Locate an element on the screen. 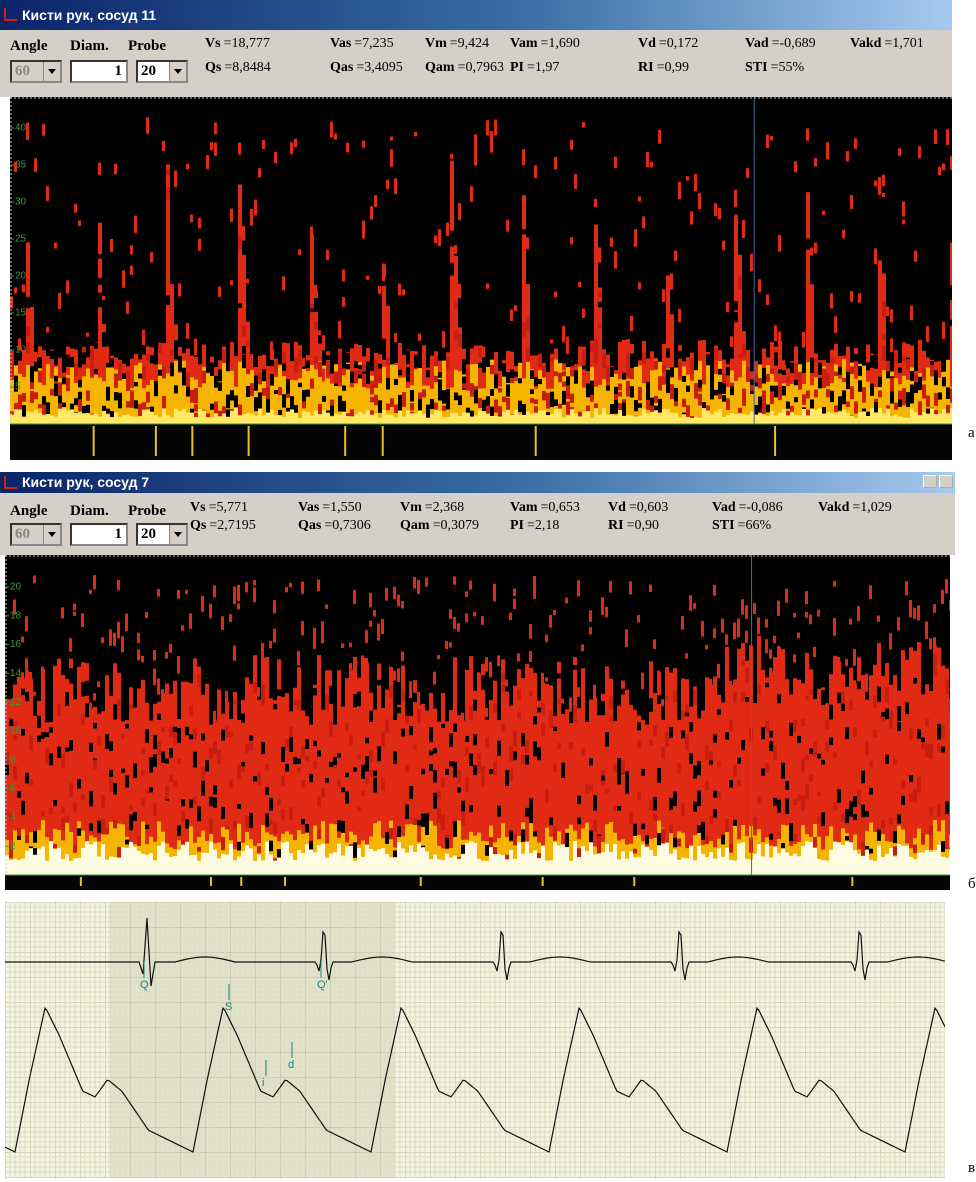  maximize-button is located at coordinates (946, 481).